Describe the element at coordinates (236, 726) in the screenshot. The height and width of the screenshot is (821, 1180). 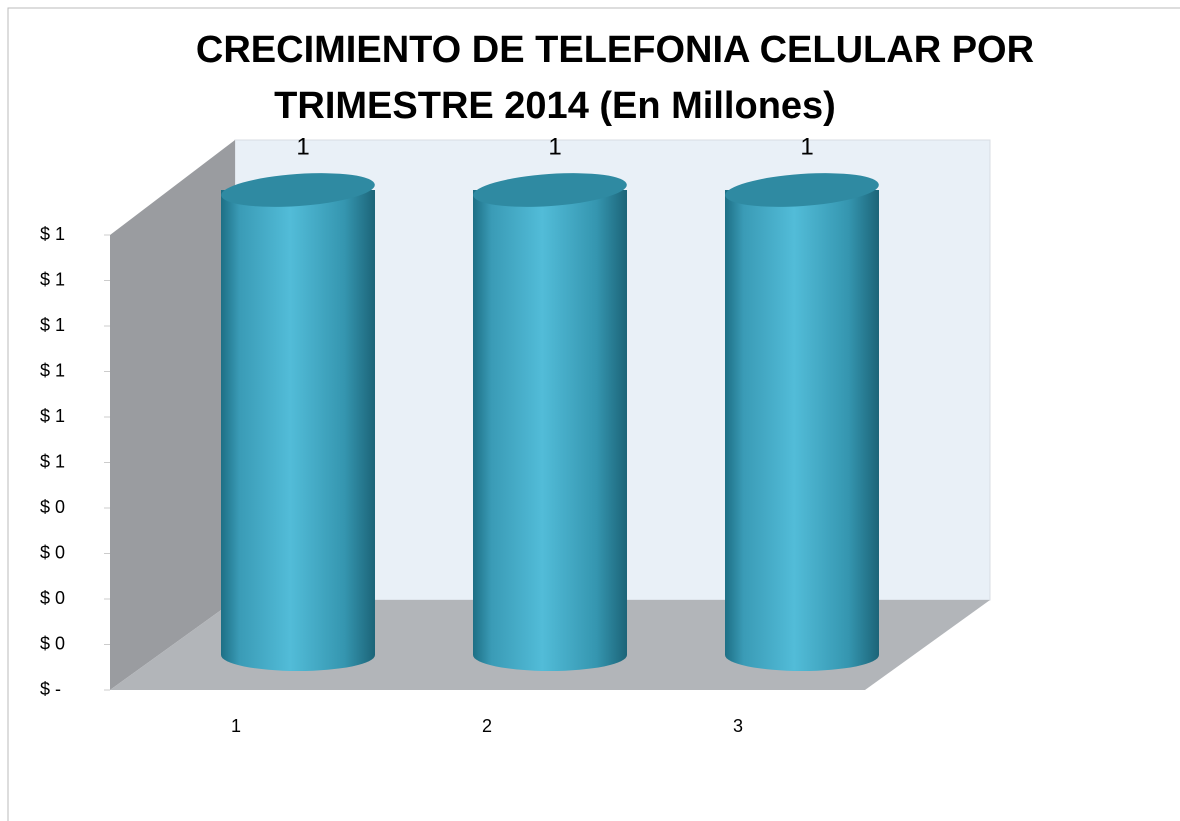
I see `x-tick-label: 1` at that location.